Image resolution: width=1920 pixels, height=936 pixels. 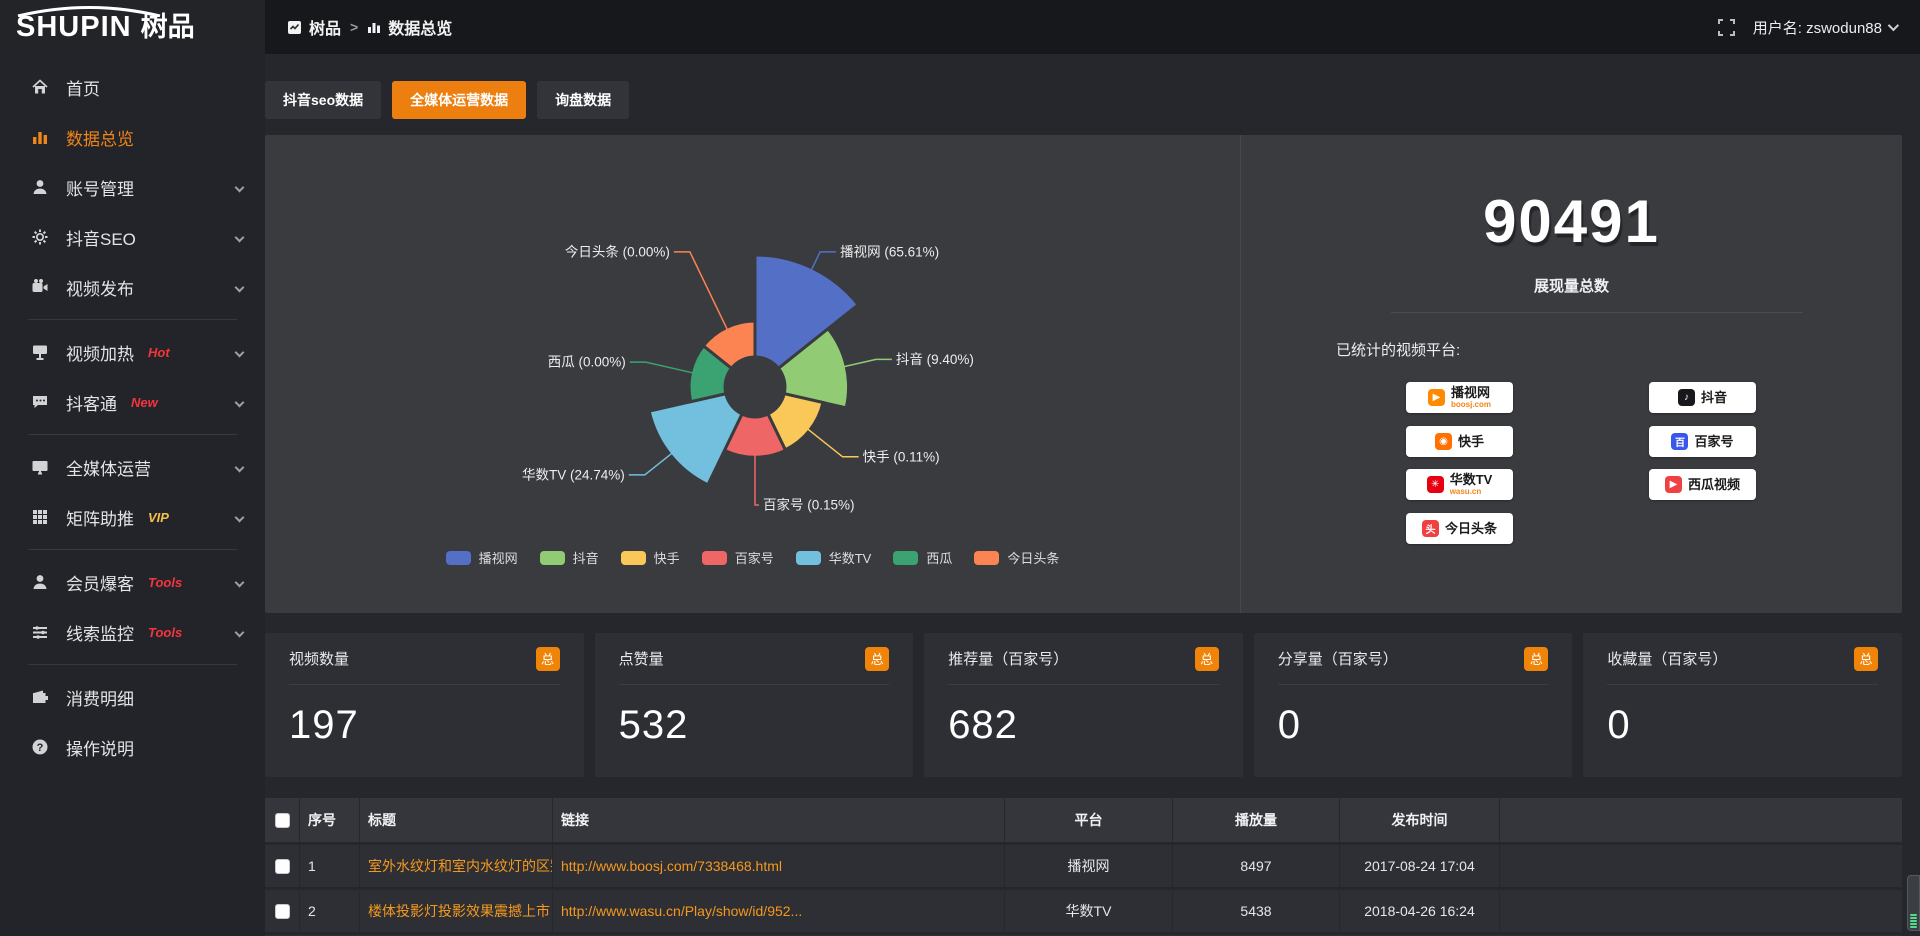 I want to click on video-title-link: 楼体投影灯投影效果震撼上市, so click(x=459, y=911).